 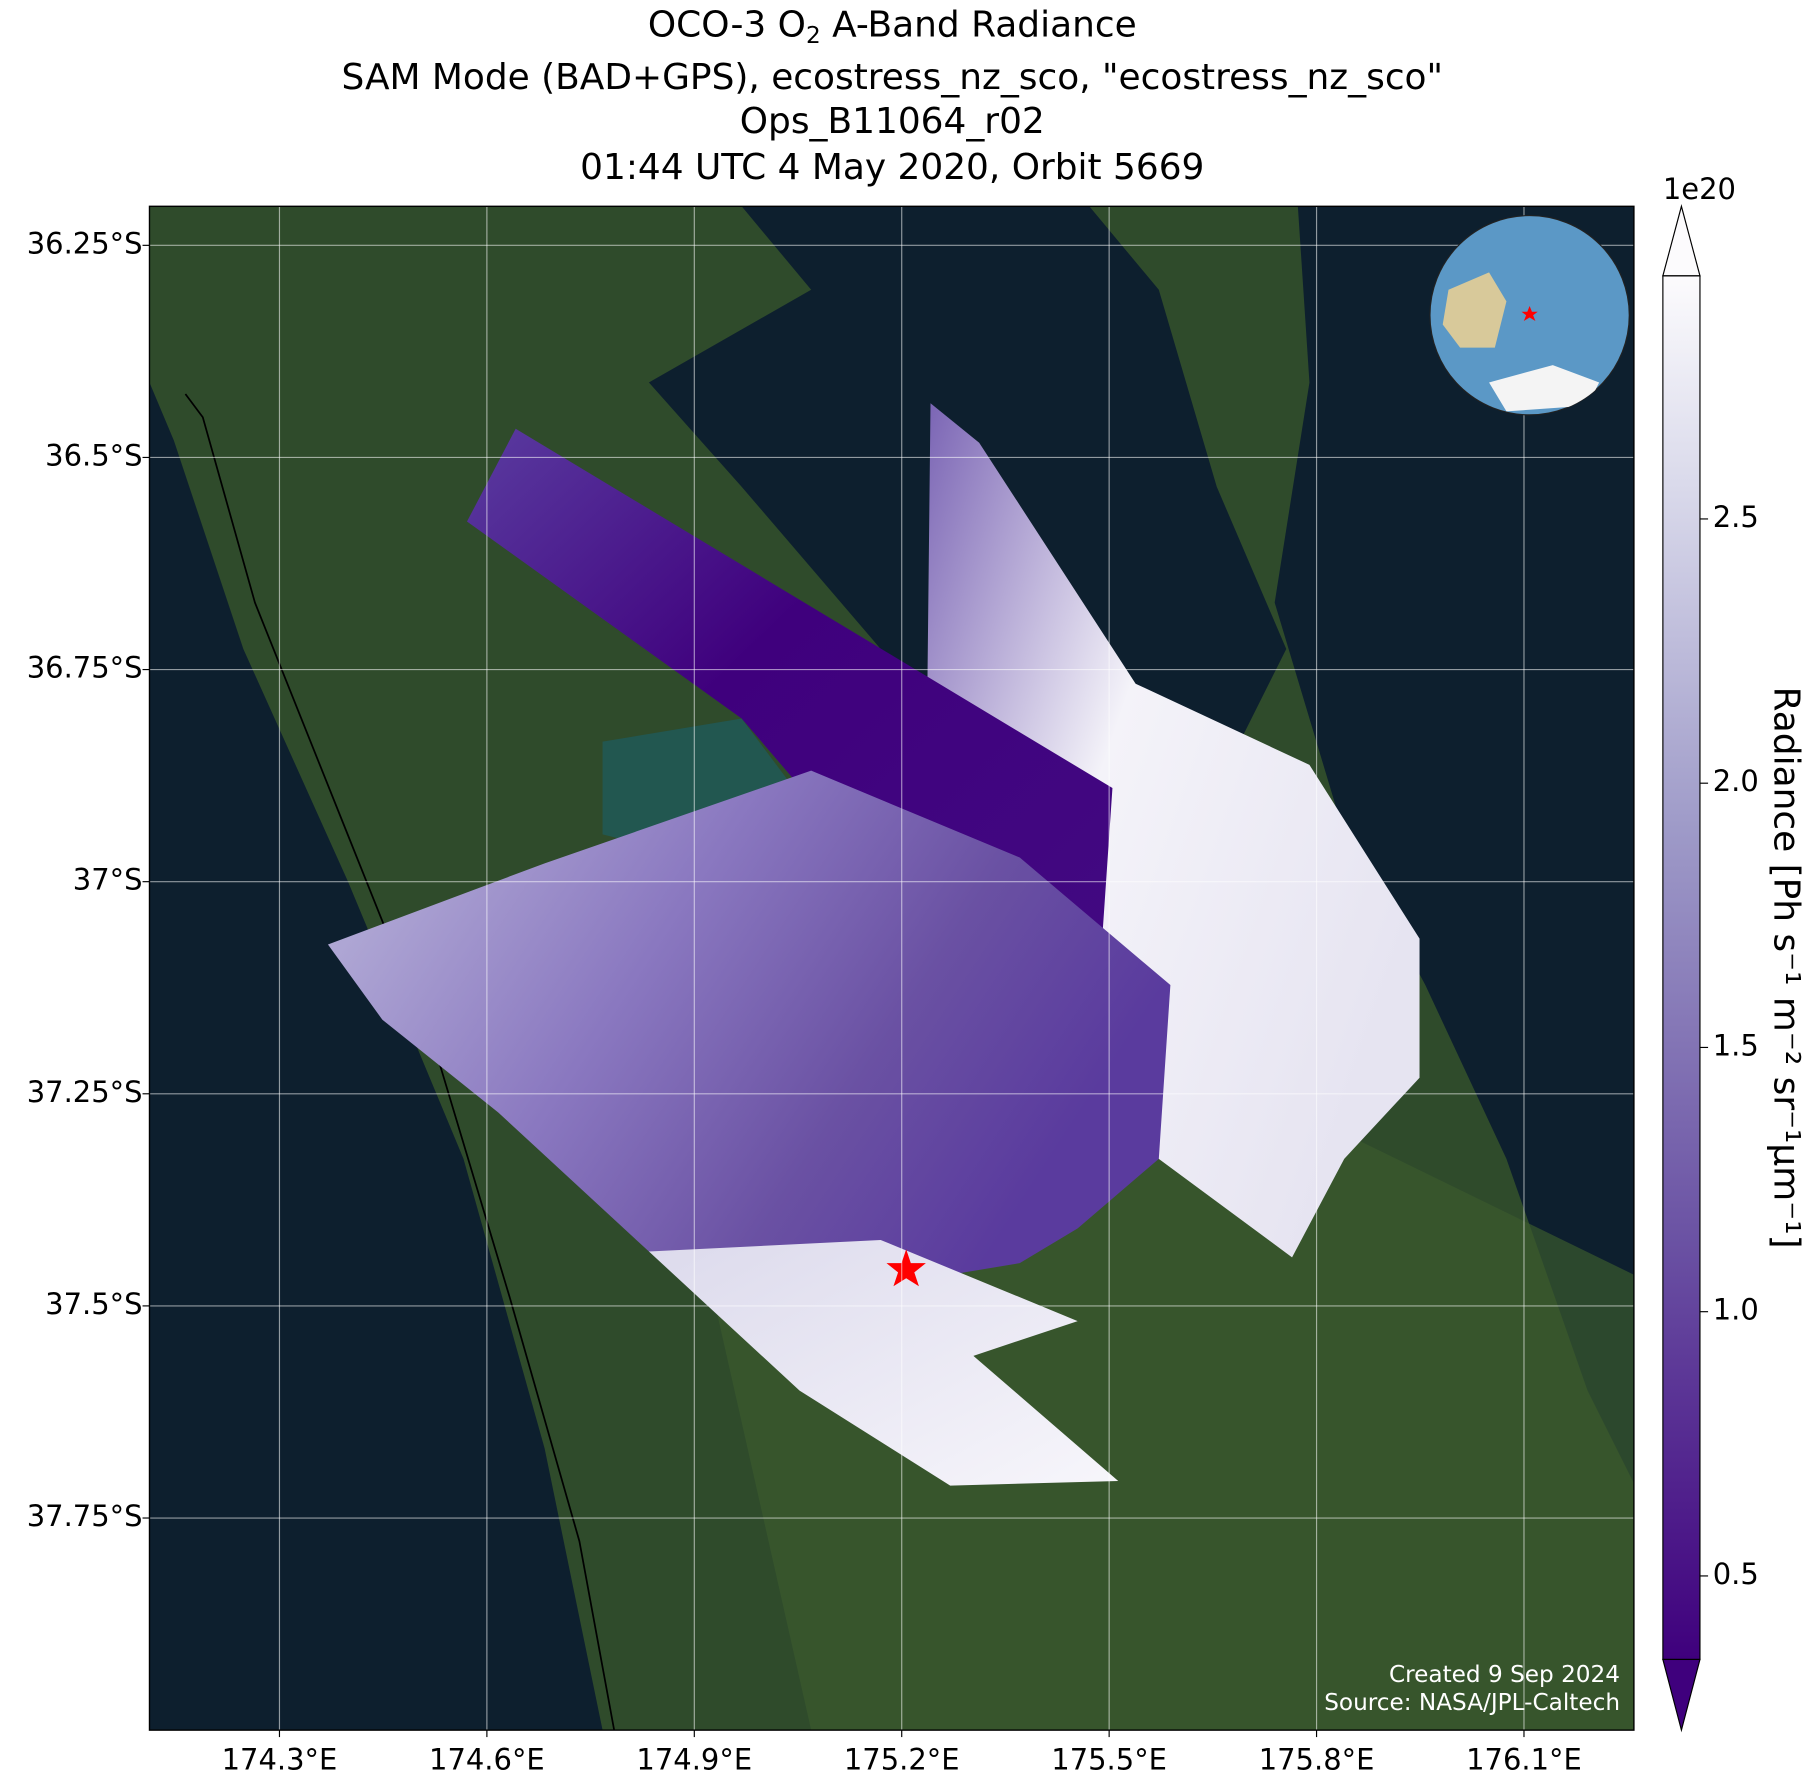 I want to click on title-line: OCO-3 O2 A-Band Radiance, so click(x=892, y=27).